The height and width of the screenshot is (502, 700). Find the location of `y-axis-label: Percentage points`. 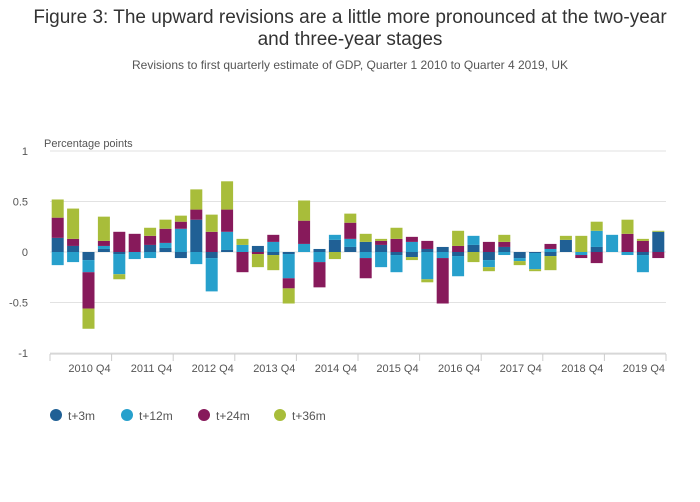

y-axis-label: Percentage points is located at coordinates (88, 144).